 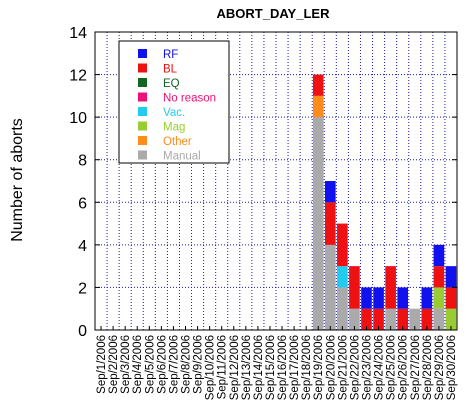 I want to click on y-tick-label: 2, so click(x=82, y=288).